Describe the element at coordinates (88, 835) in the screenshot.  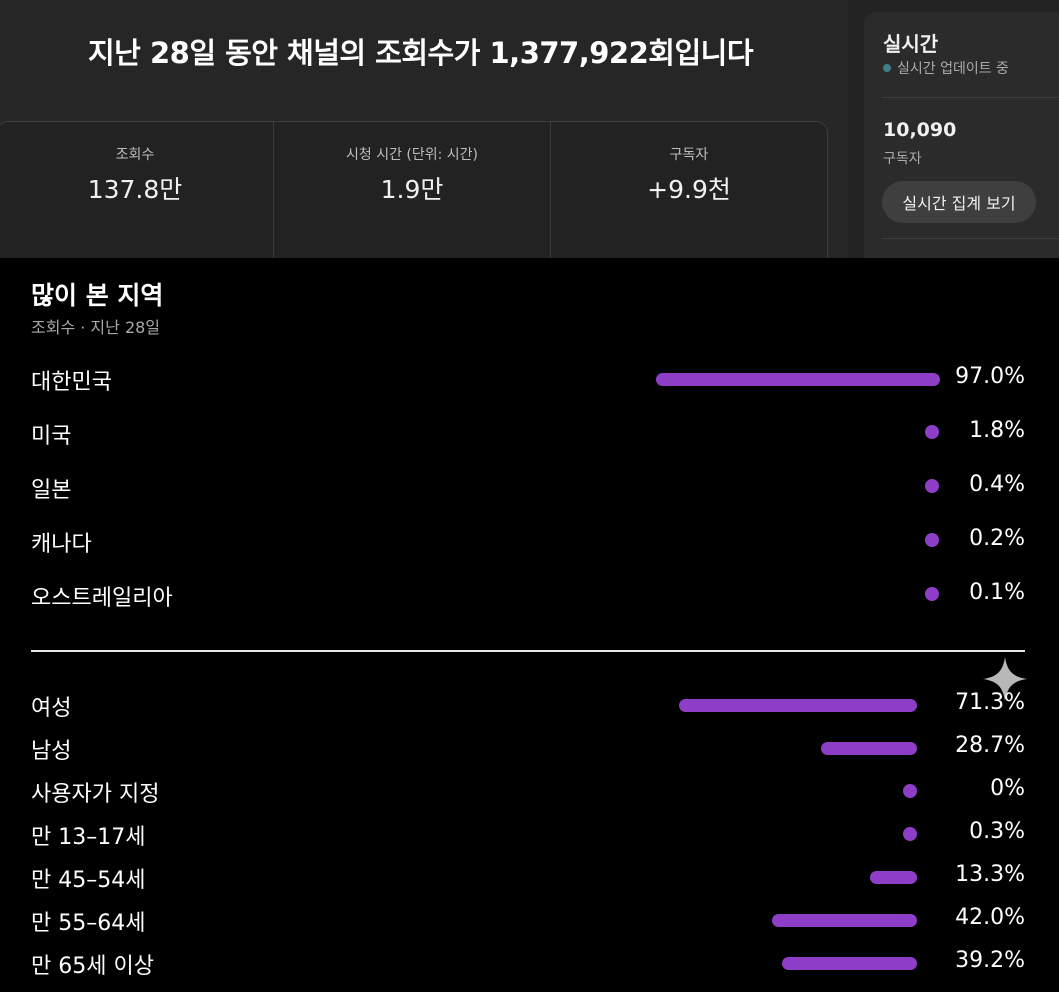
I see `demographic-name: 만 13–17세` at that location.